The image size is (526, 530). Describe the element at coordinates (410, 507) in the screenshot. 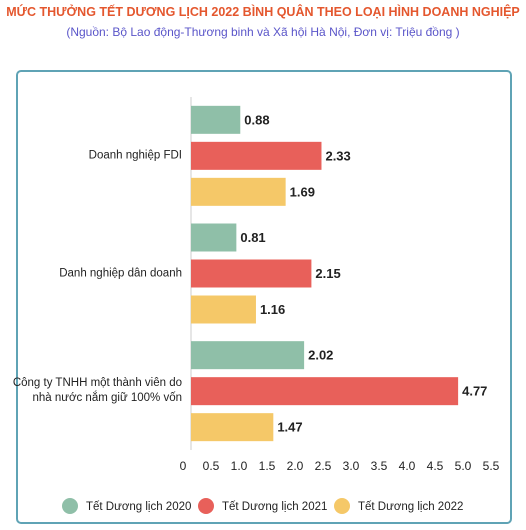

I see `legend-label: Tết Dương lịch 2022` at that location.